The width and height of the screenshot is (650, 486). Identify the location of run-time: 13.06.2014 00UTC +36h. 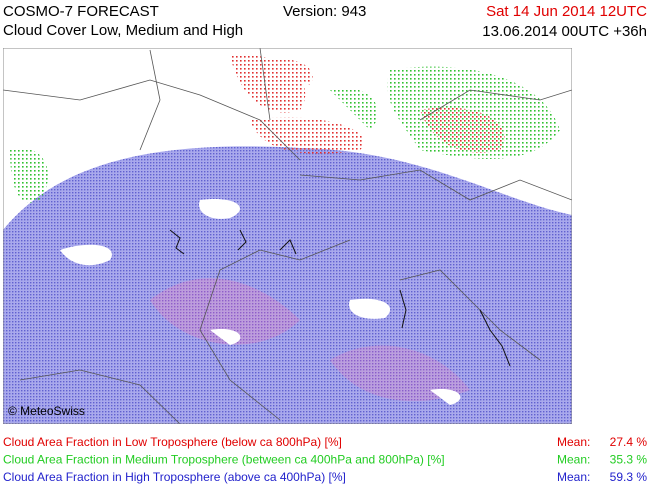
(564, 31).